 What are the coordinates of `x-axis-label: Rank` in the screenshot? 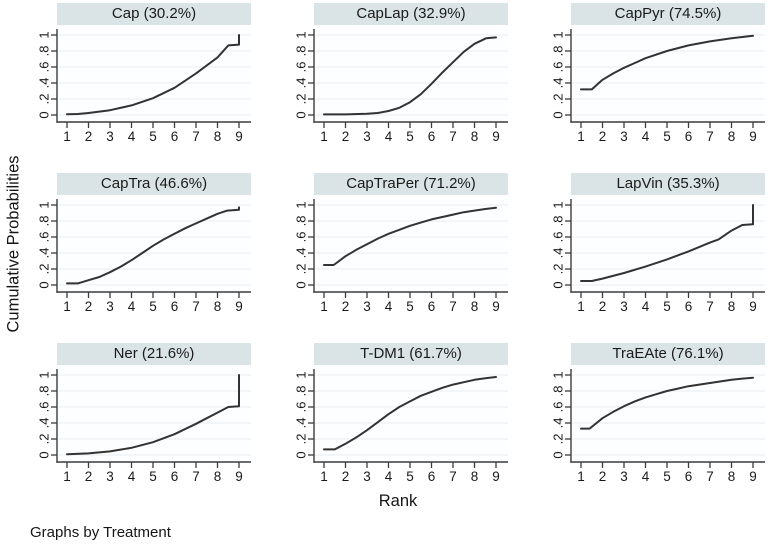 It's located at (398, 501).